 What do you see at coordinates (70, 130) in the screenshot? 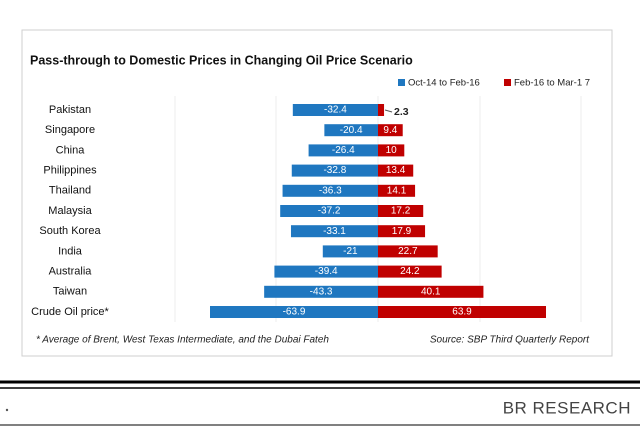
I see `category-label: Singapore` at bounding box center [70, 130].